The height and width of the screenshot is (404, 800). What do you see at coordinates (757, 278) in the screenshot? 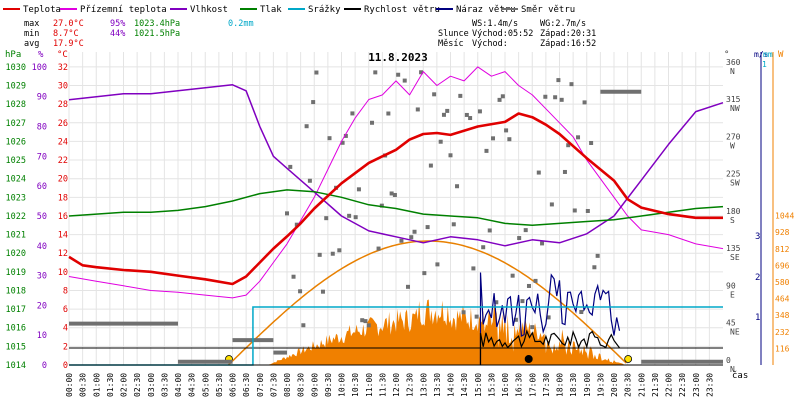
I see `ms-axis-tick: 2` at bounding box center [757, 278].